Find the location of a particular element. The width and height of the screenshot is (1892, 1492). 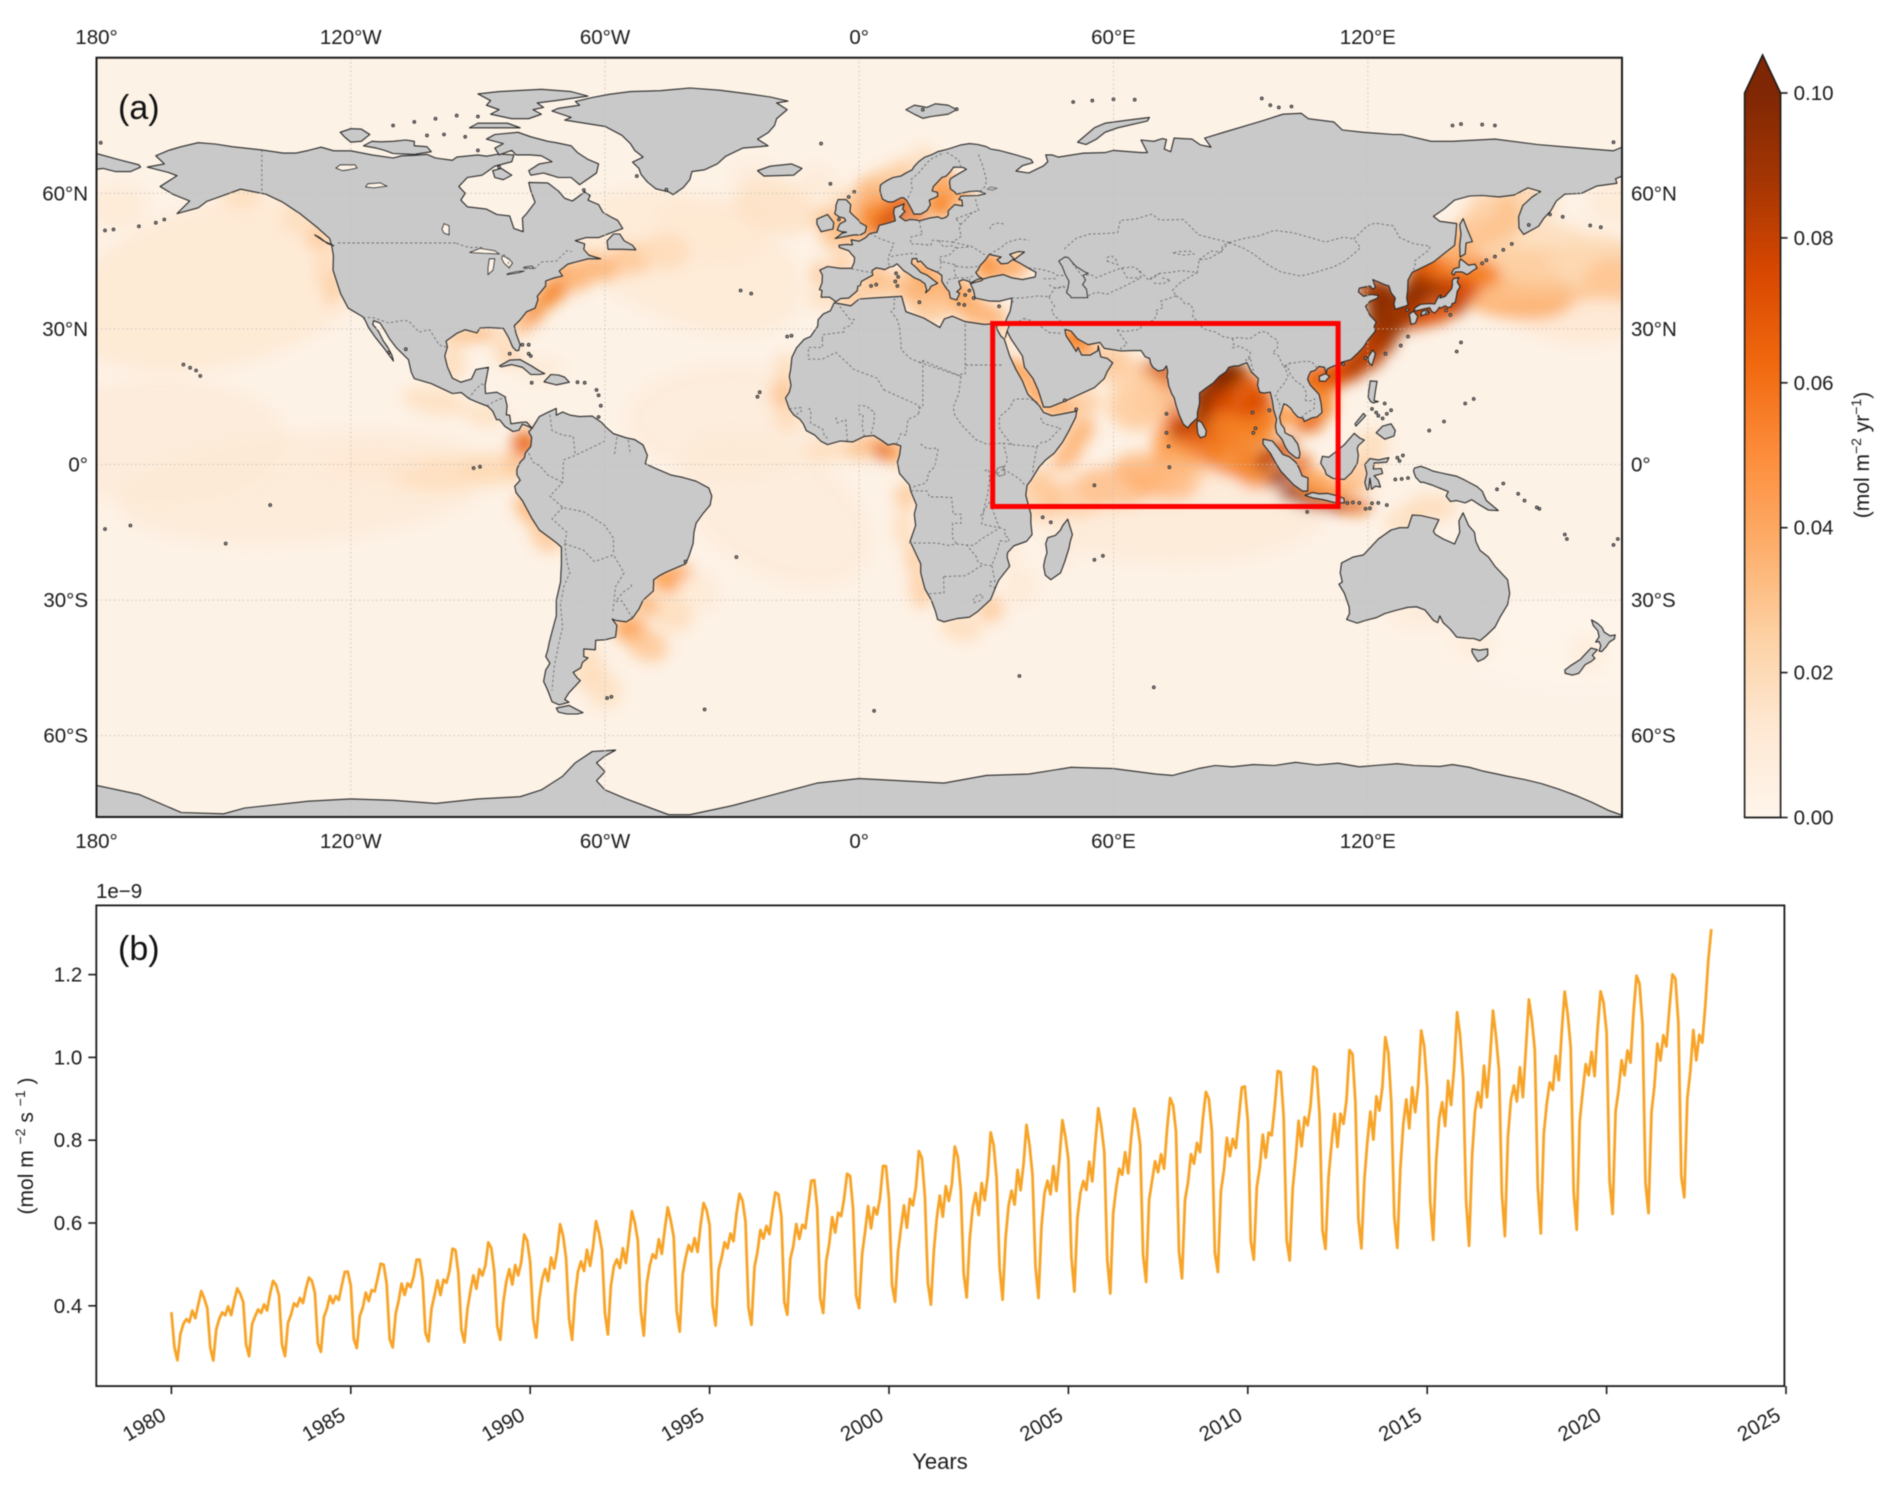

svg-text: 1e−9 is located at coordinates (119, 891).